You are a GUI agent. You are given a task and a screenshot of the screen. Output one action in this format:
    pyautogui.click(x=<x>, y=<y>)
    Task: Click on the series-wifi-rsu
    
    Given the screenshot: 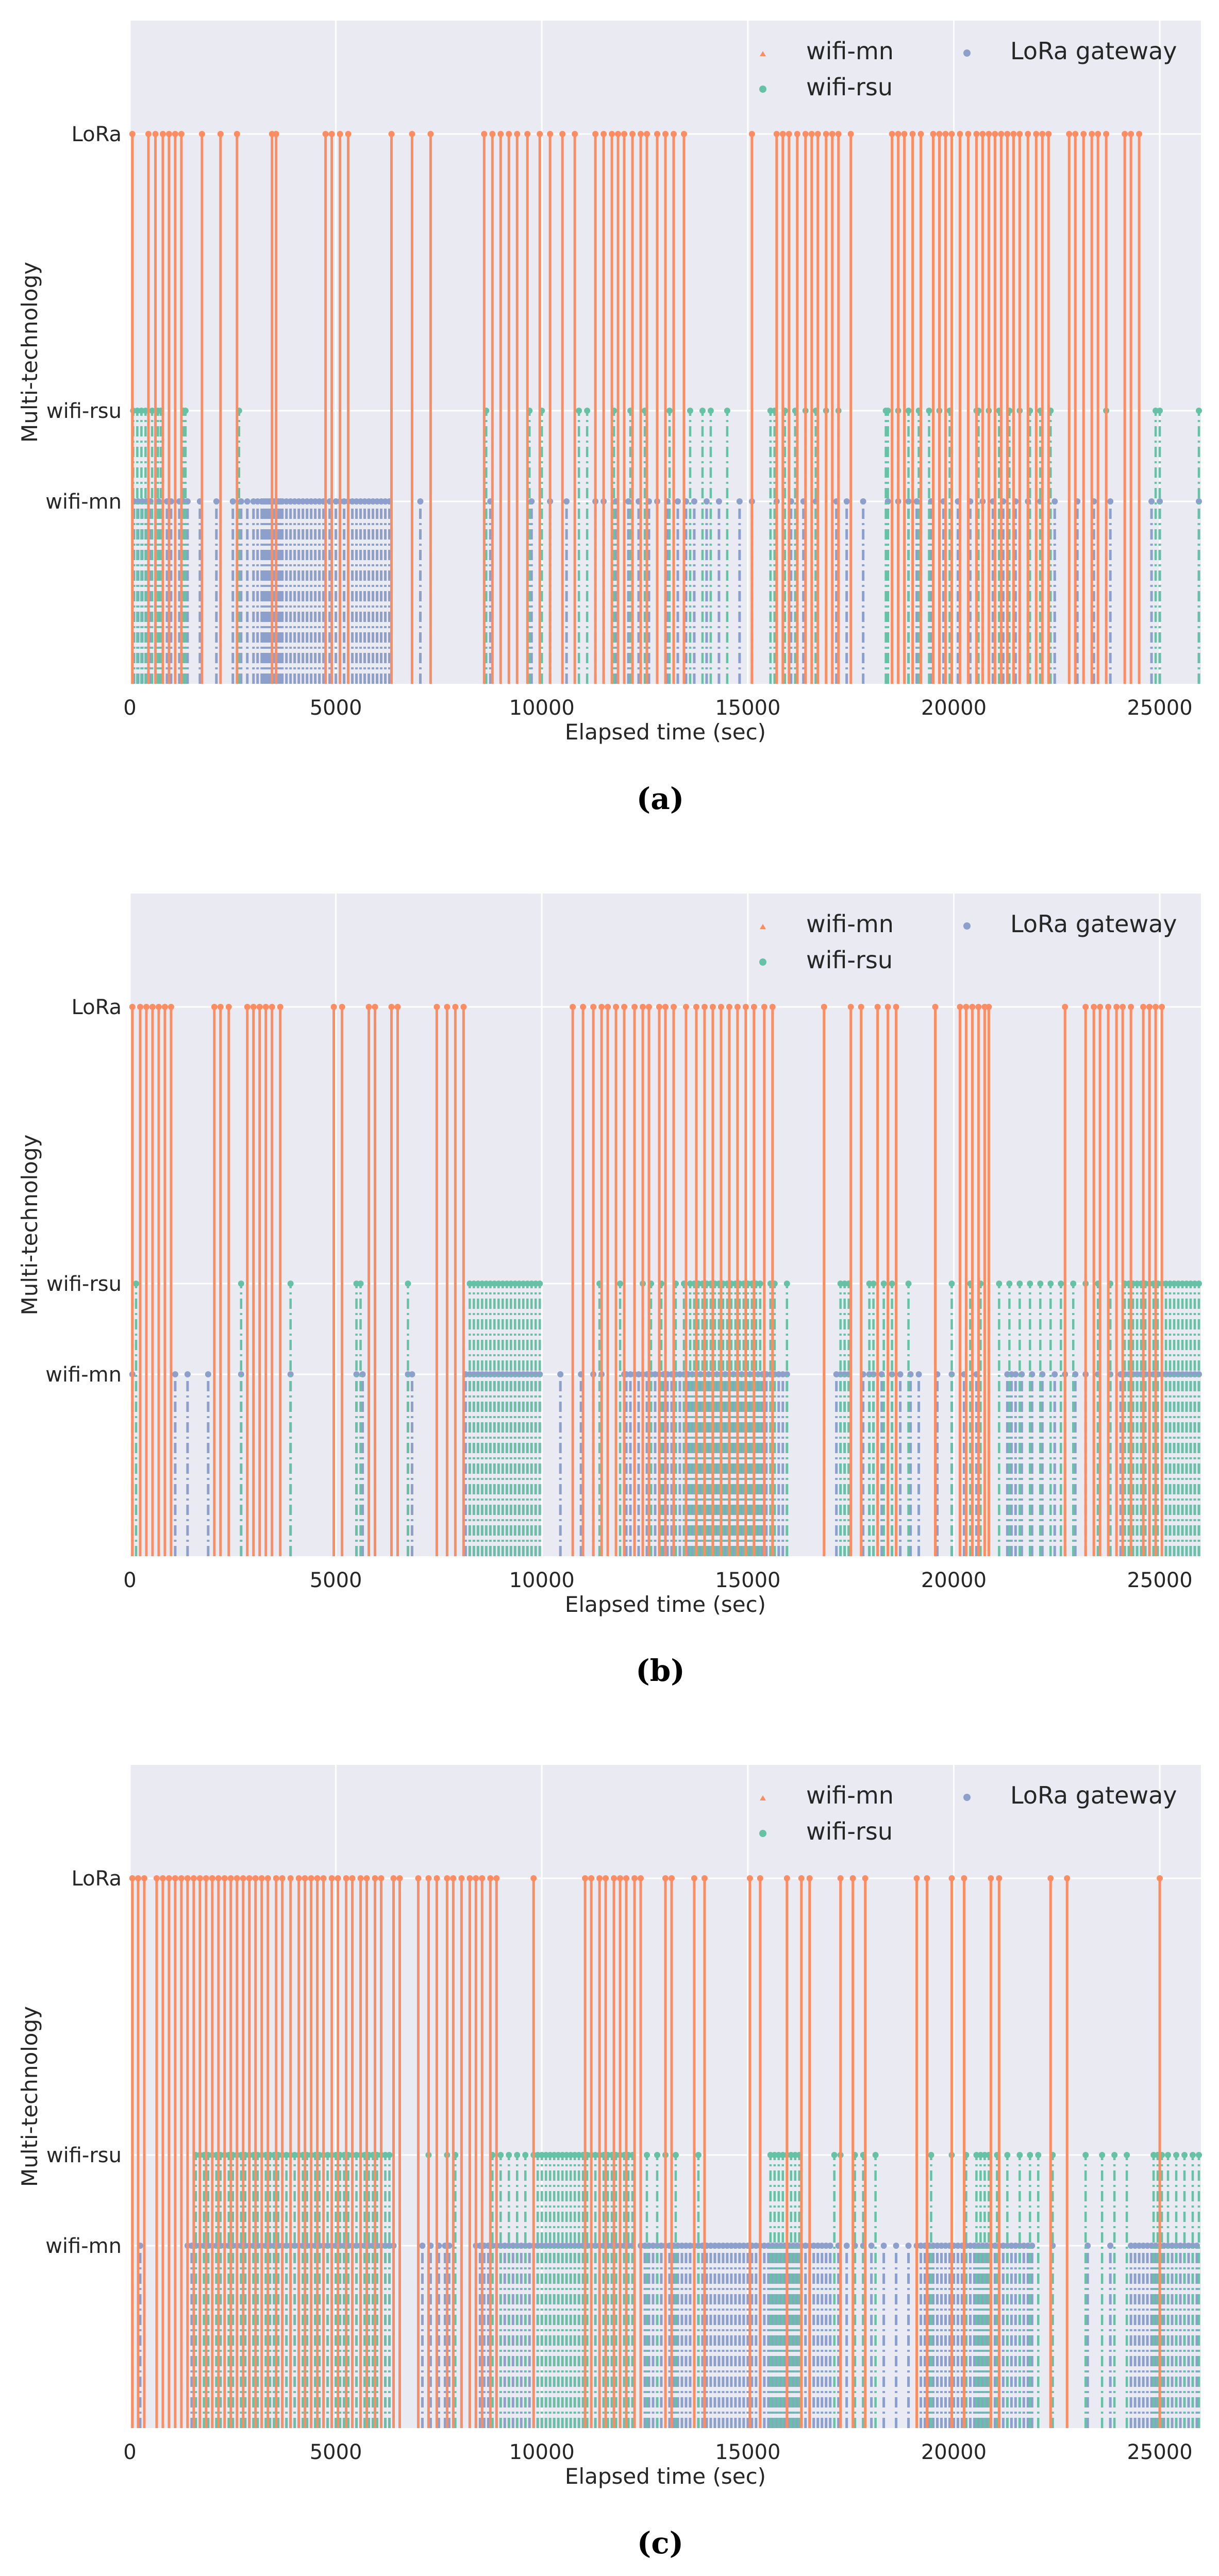 What is the action you would take?
    pyautogui.click(x=667, y=1418)
    